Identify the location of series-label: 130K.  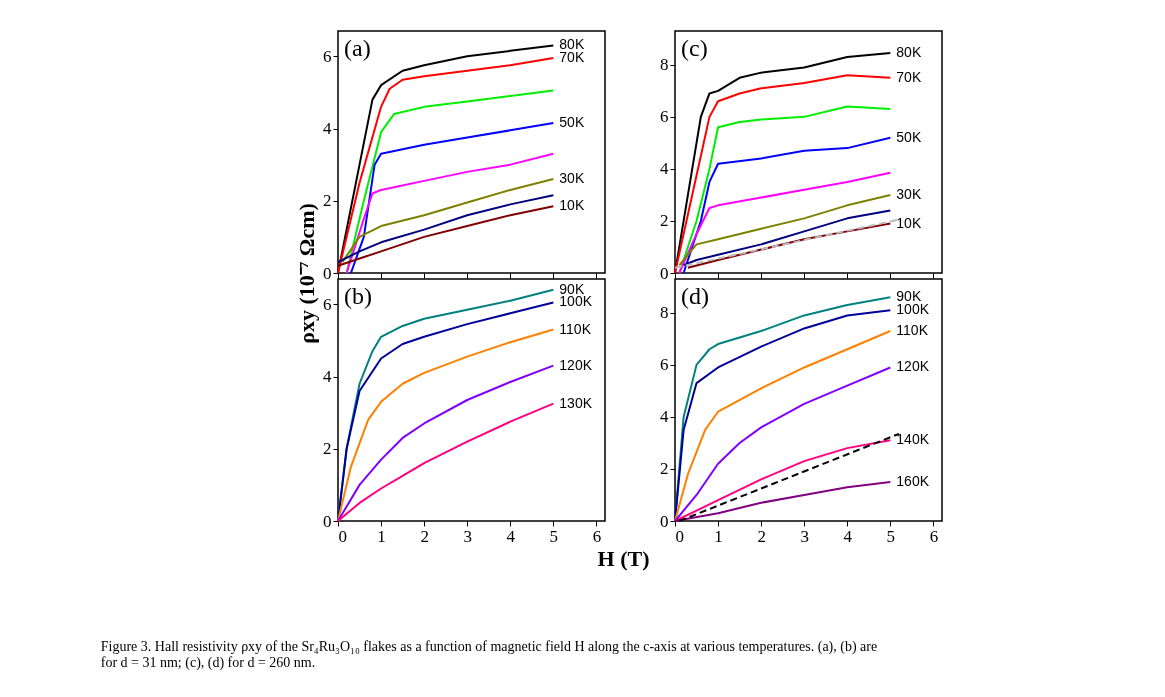
(576, 402).